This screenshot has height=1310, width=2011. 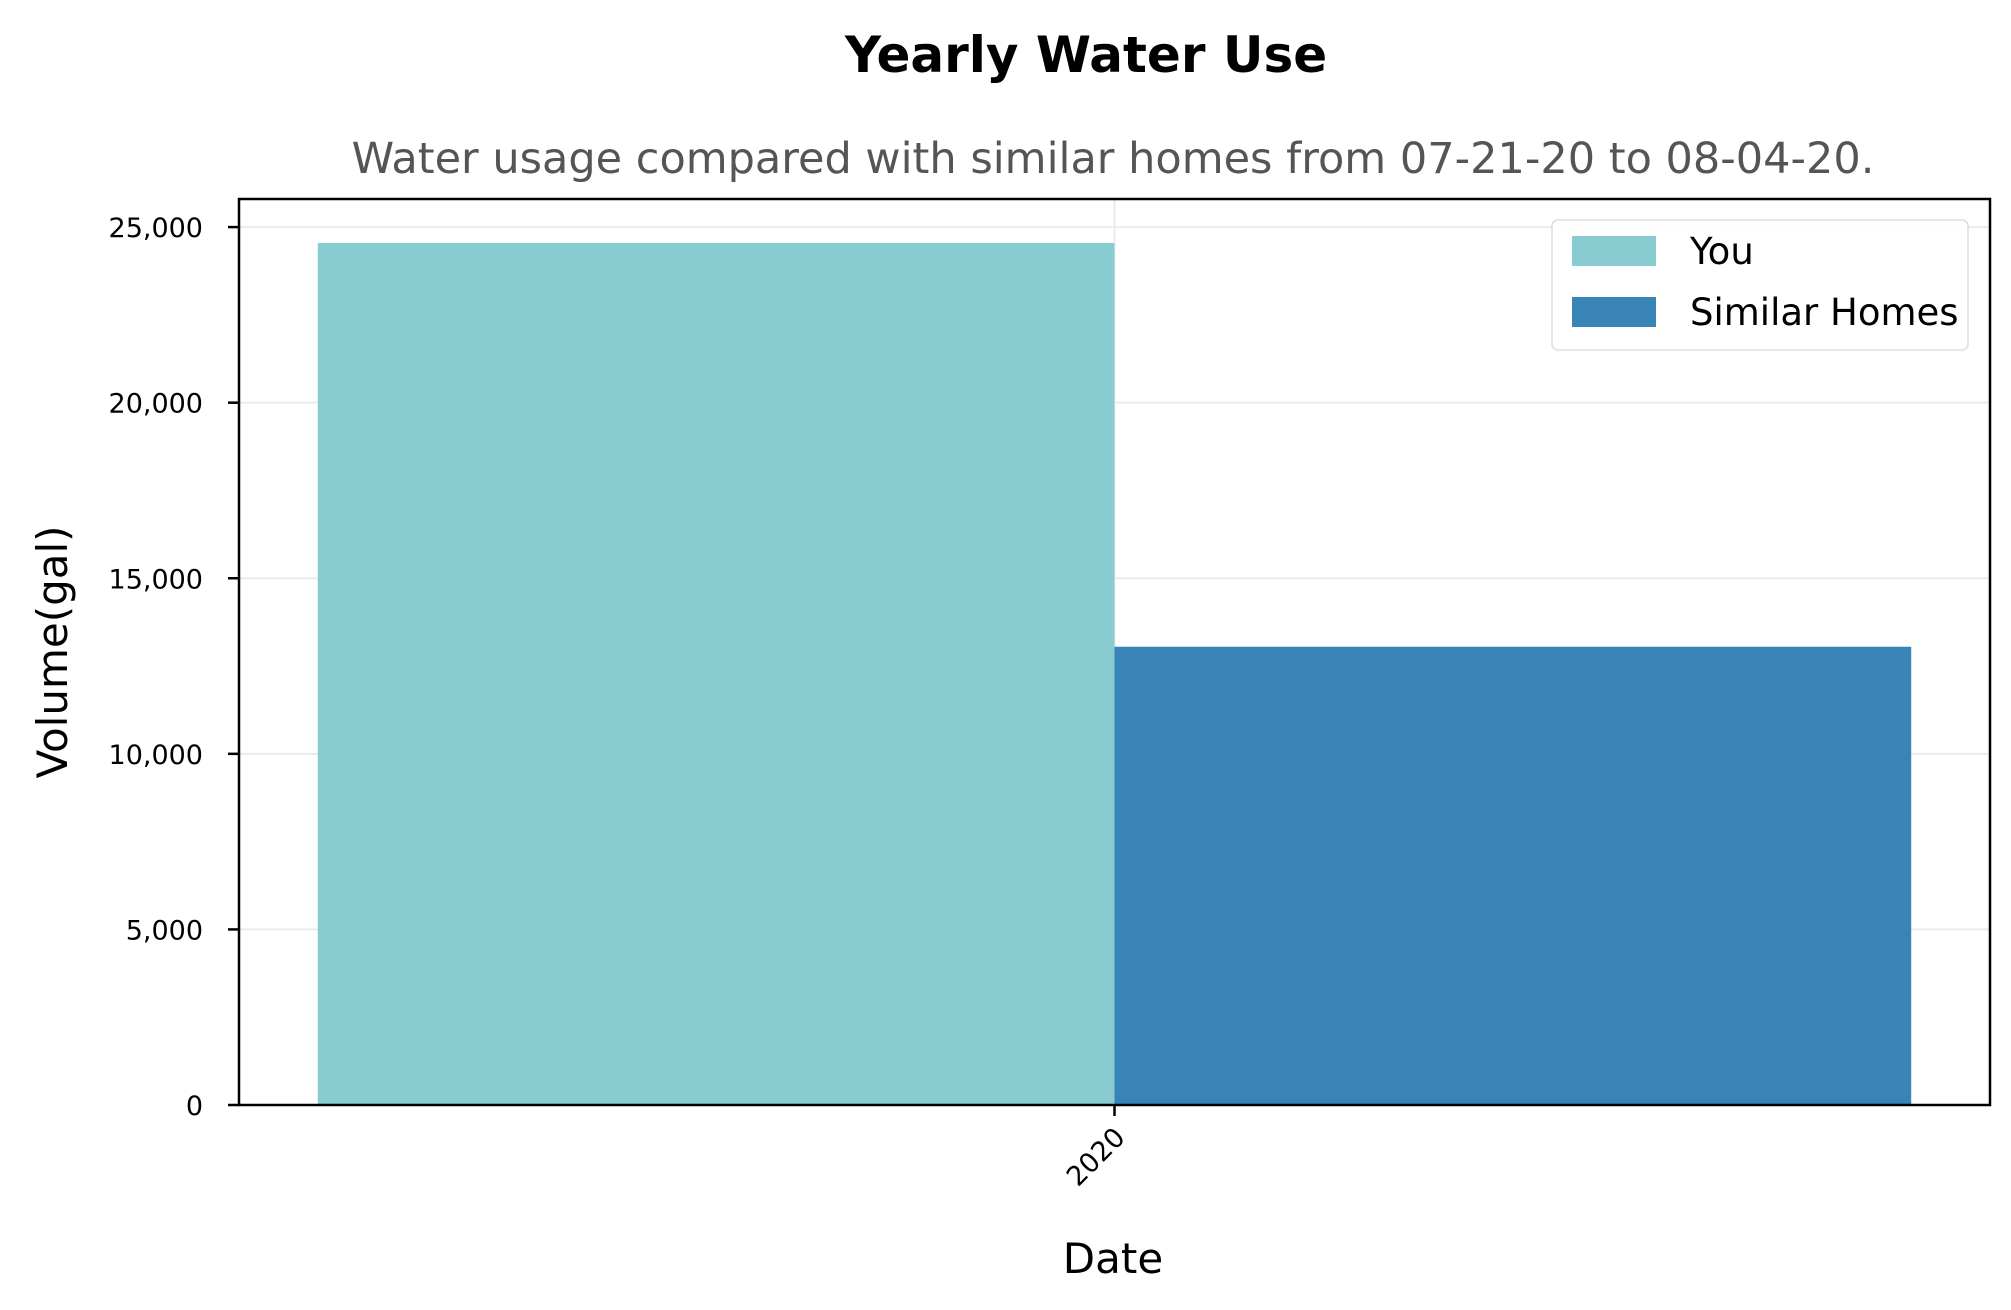 I want to click on y-axis-label: Volume(gal), so click(x=52, y=651).